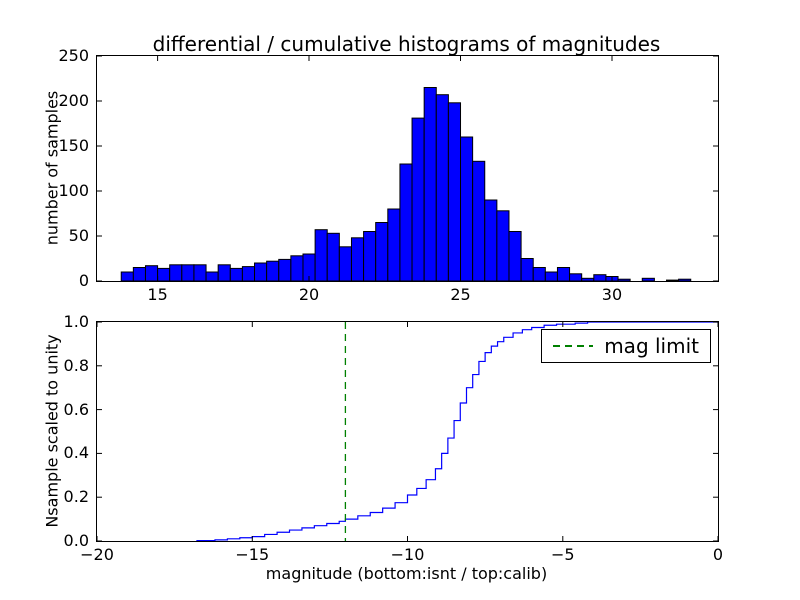 This screenshot has width=800, height=600. Describe the element at coordinates (76, 321) in the screenshot. I see `y-tick-label: 1.0` at that location.